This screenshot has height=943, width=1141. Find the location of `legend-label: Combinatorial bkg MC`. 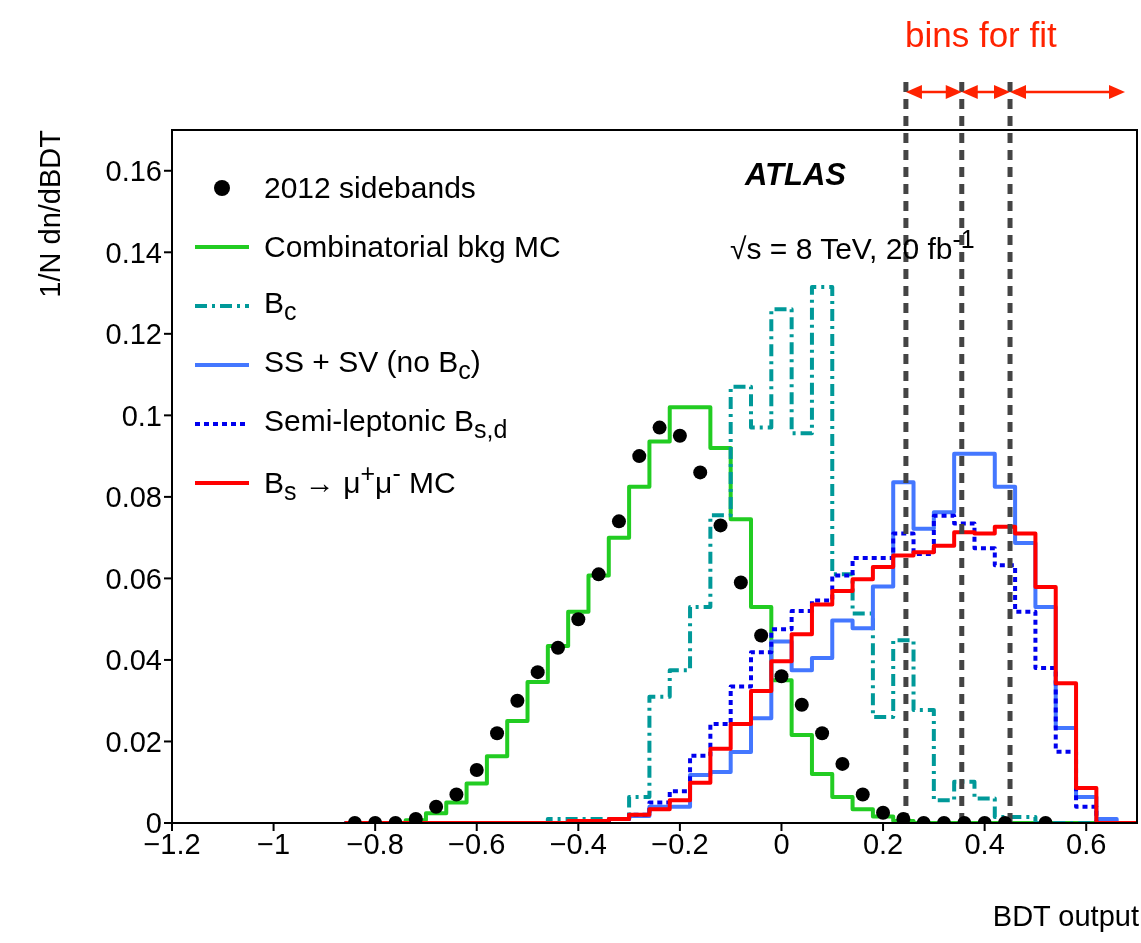

legend-label: Combinatorial bkg MC is located at coordinates (412, 246).